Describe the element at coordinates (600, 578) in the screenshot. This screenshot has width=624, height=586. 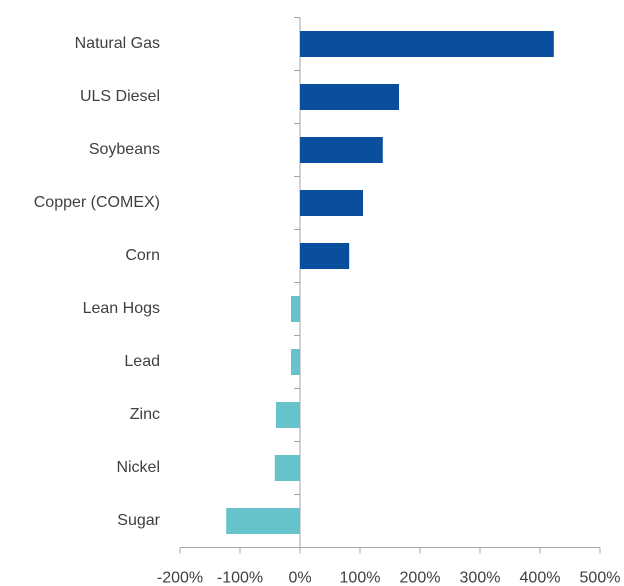
I see `x-tick-label: 500%` at that location.